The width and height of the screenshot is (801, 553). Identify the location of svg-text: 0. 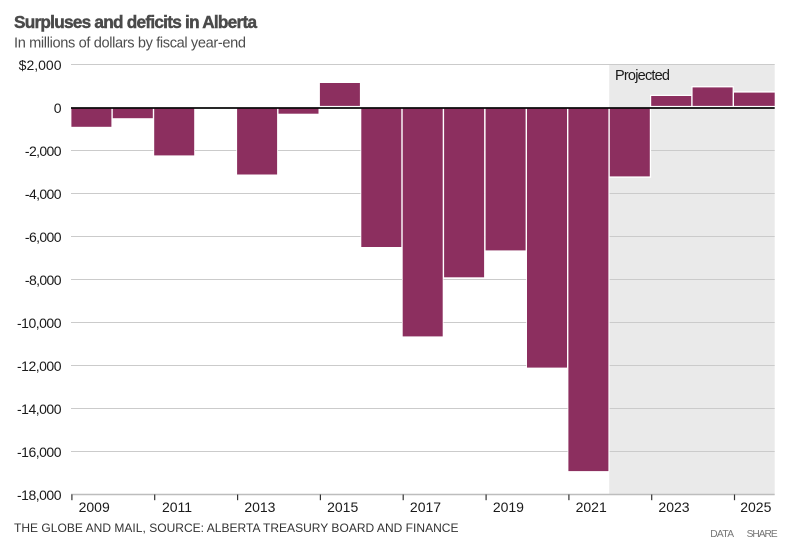
(58, 108).